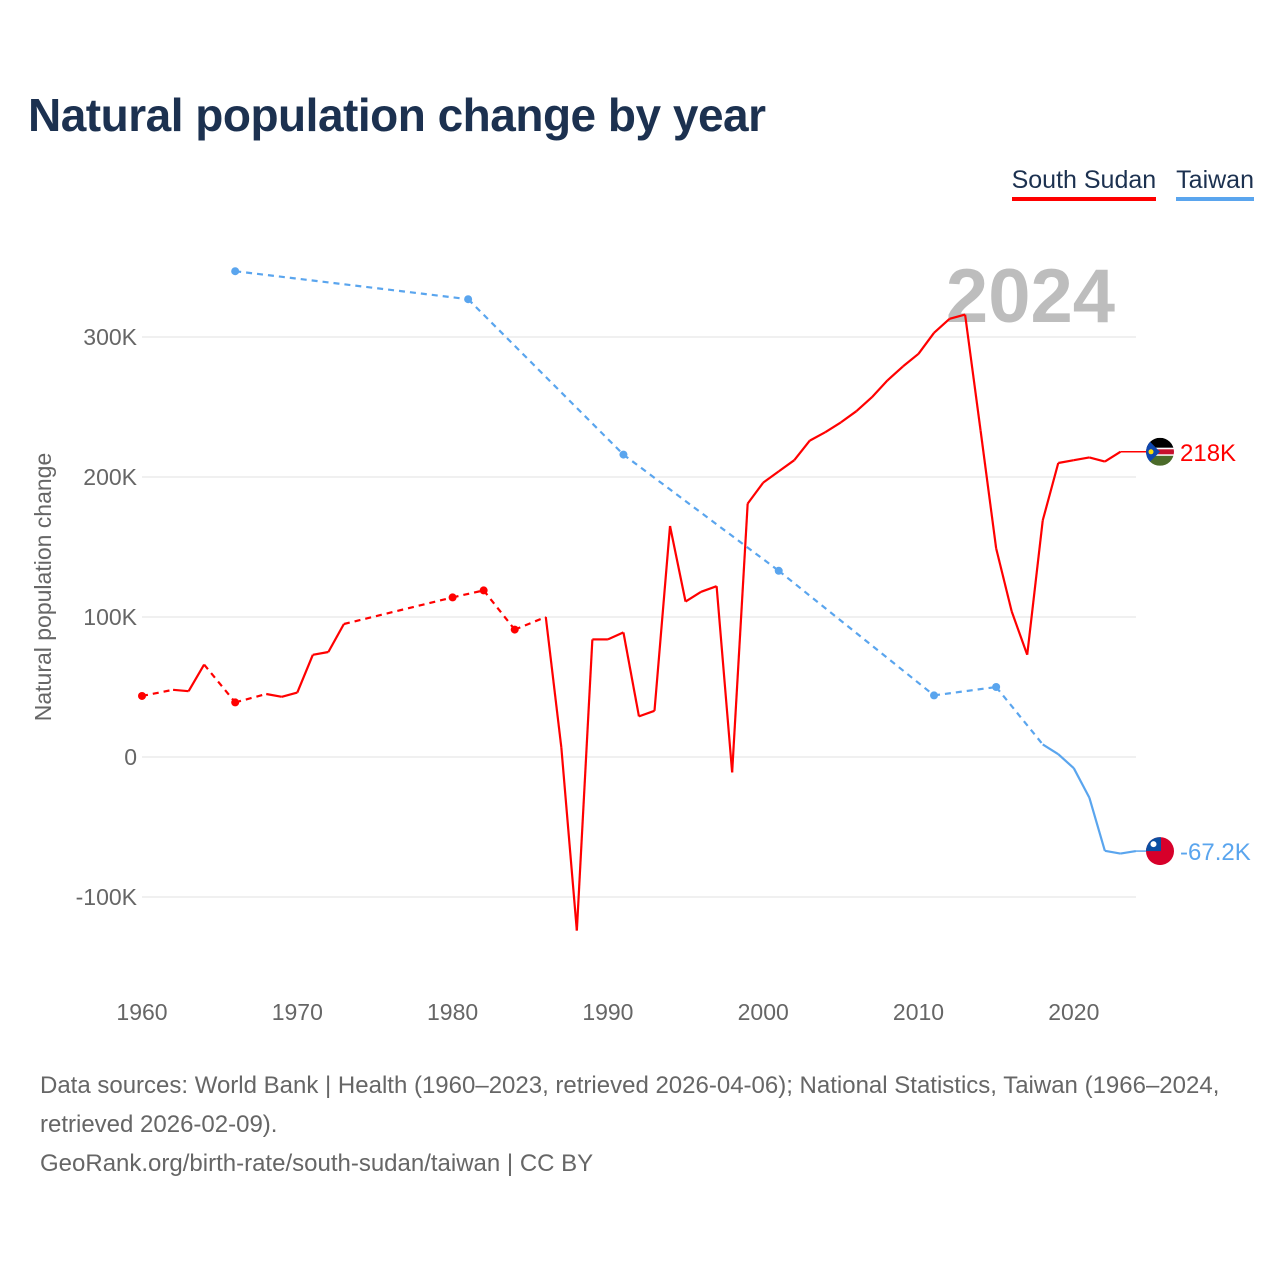  Describe the element at coordinates (1153, 844) in the screenshot. I see `flag-sun` at that location.